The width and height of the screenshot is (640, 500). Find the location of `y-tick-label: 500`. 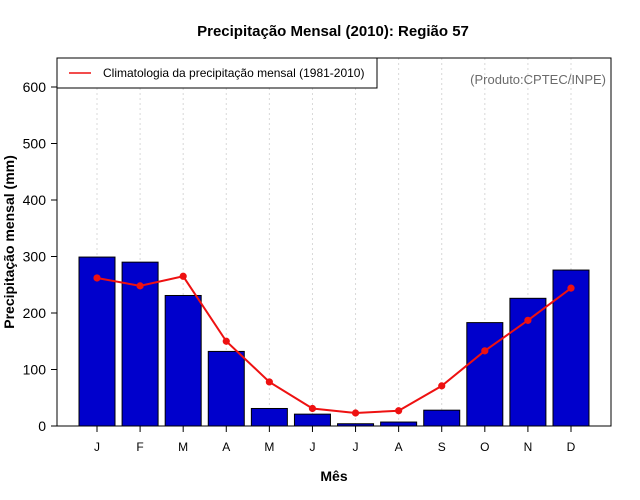

y-tick-label: 500 is located at coordinates (35, 144).